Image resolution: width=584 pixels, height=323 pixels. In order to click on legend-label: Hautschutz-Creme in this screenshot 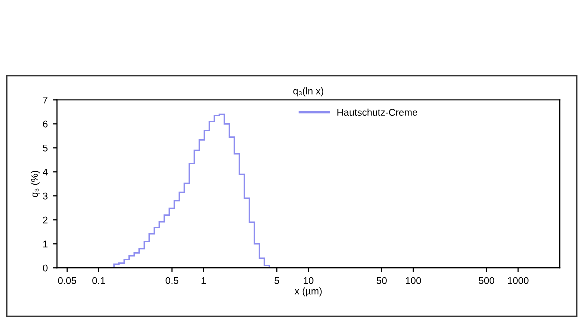, I will do `click(378, 112)`.